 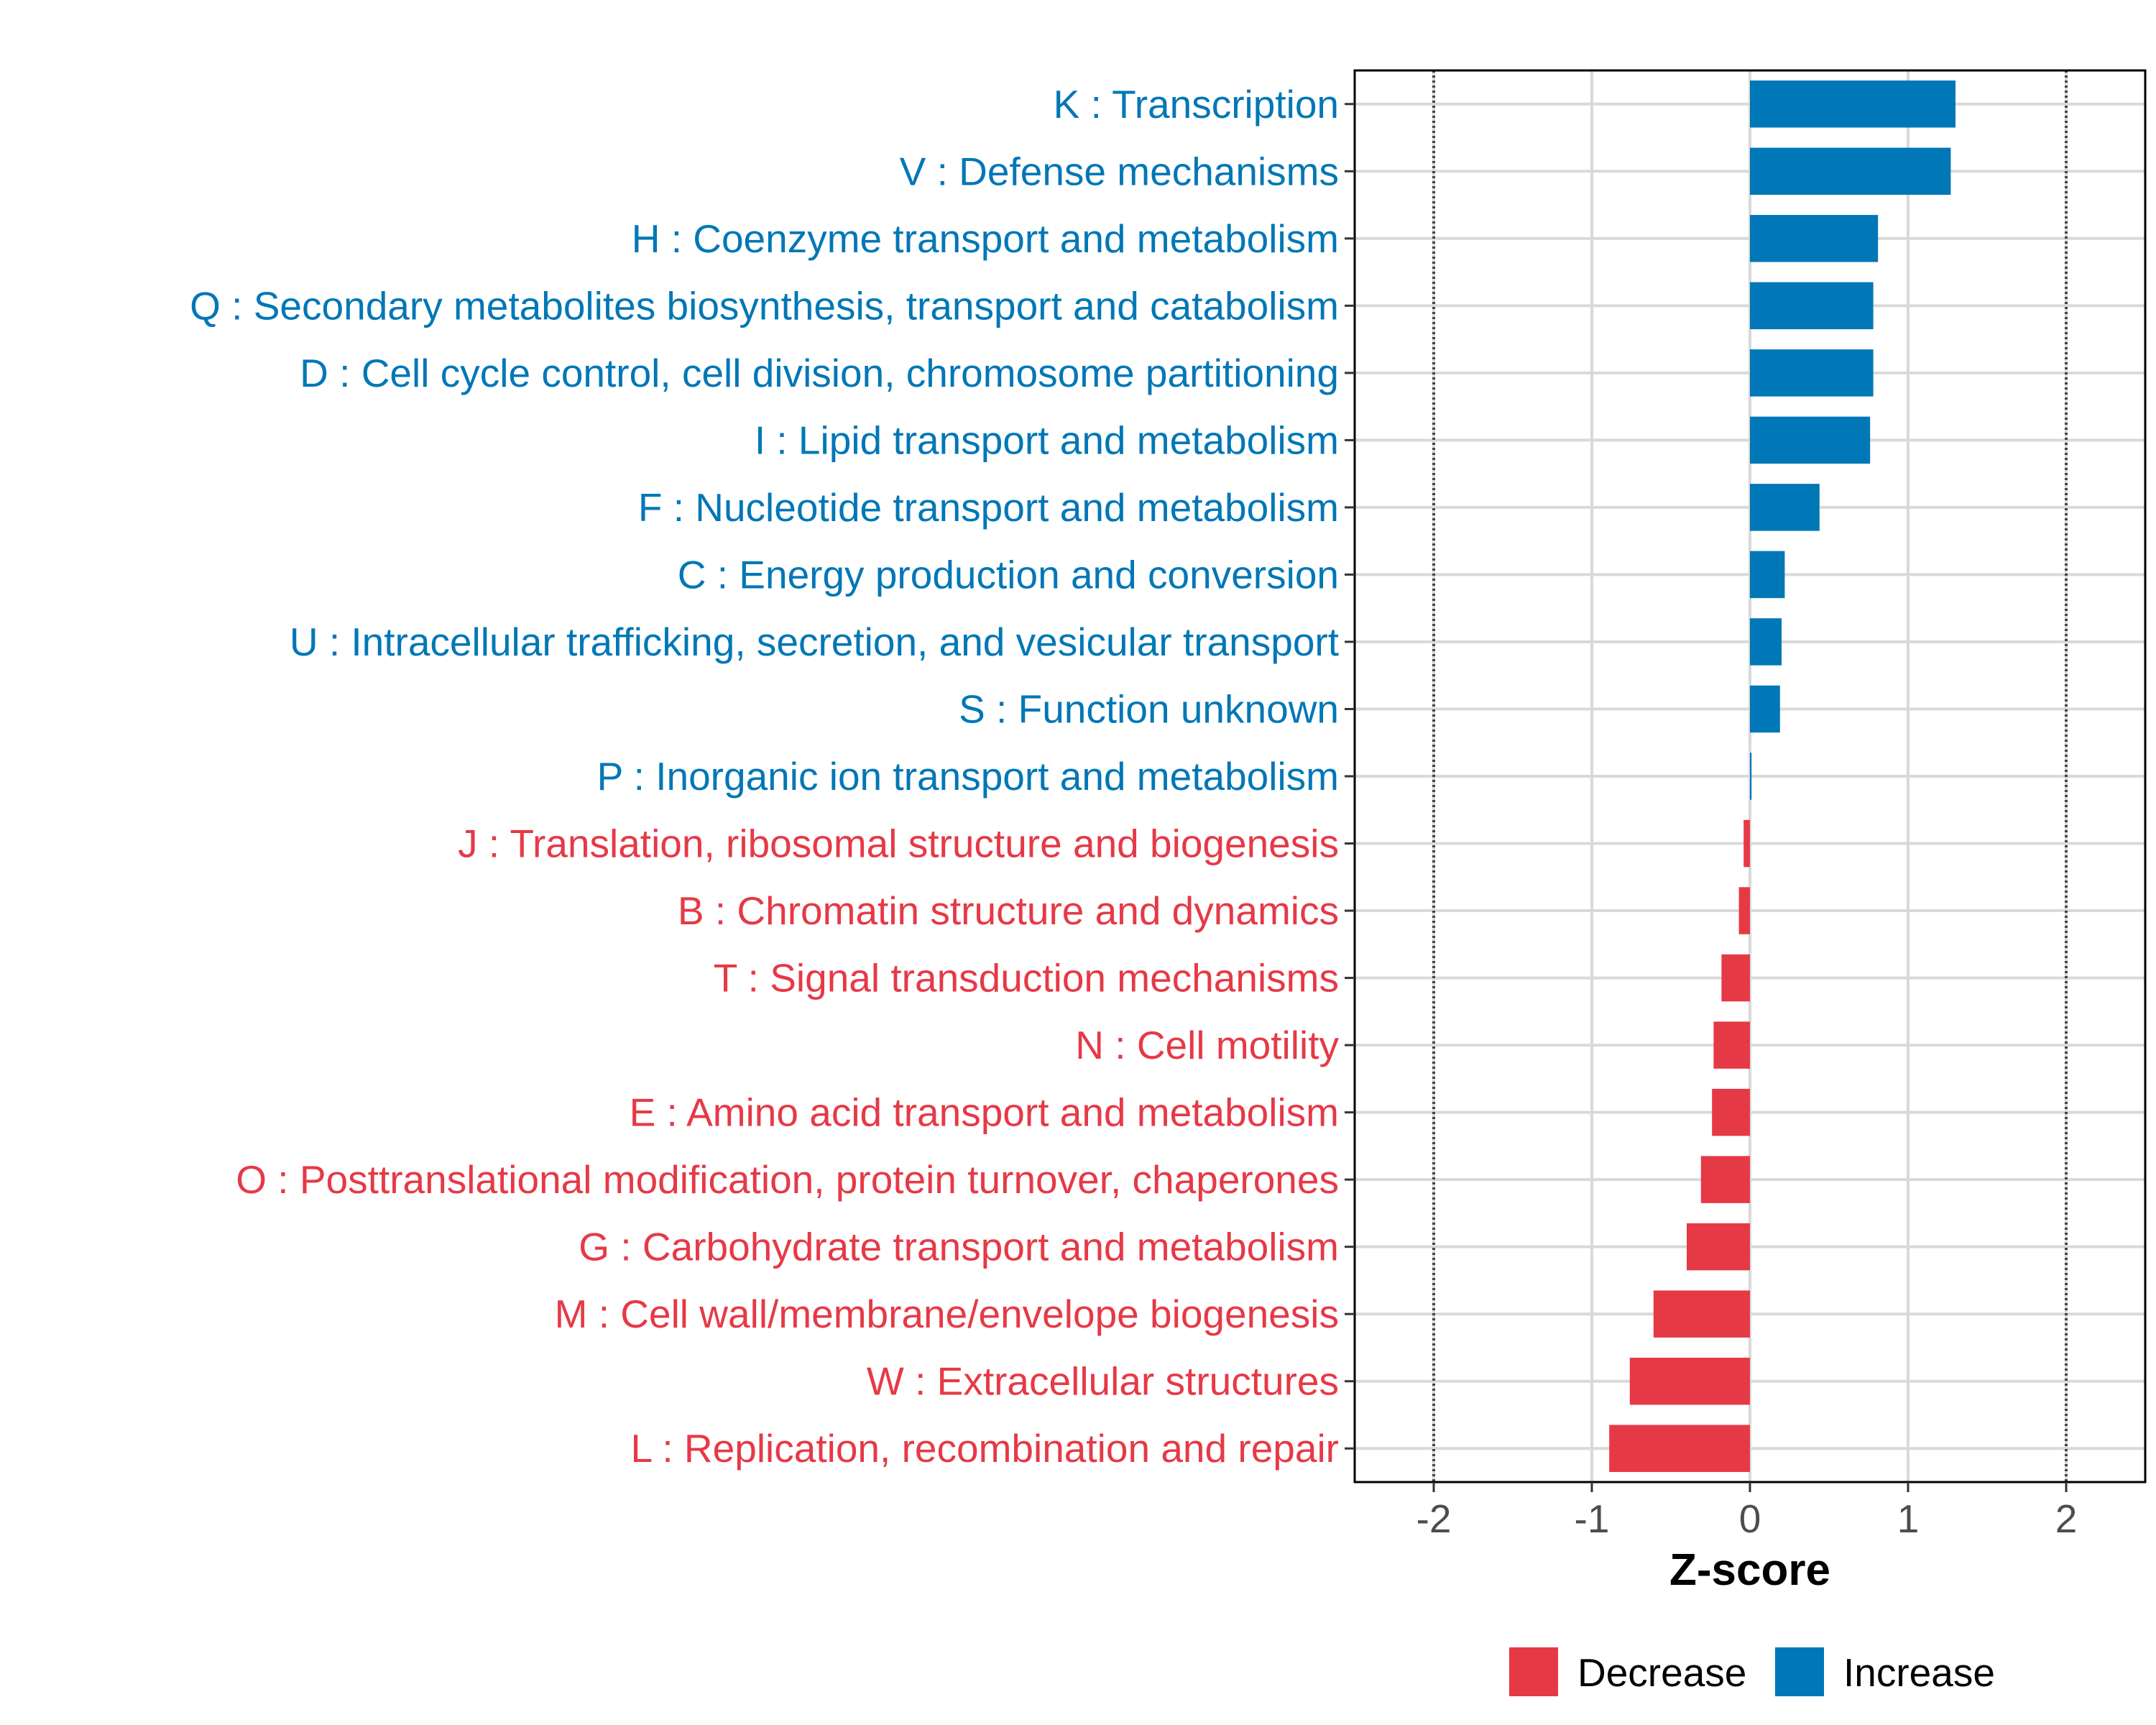 I want to click on y-tick-label: H : Coenzyme transport and metabolism, so click(x=985, y=238).